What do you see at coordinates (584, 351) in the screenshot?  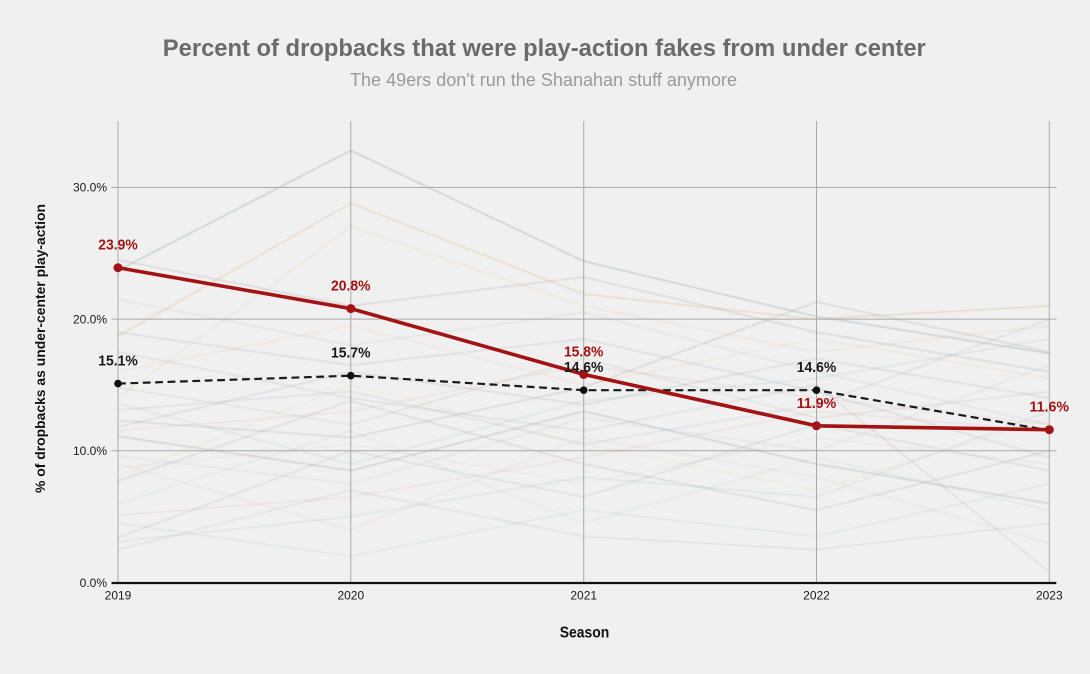 I see `svg-text: 15.8%` at bounding box center [584, 351].